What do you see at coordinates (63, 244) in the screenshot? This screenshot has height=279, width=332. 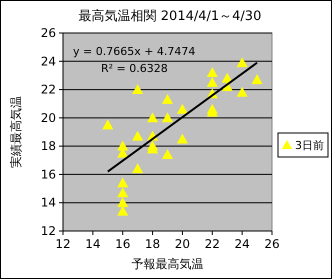 I see `x-tick-label: 12` at bounding box center [63, 244].